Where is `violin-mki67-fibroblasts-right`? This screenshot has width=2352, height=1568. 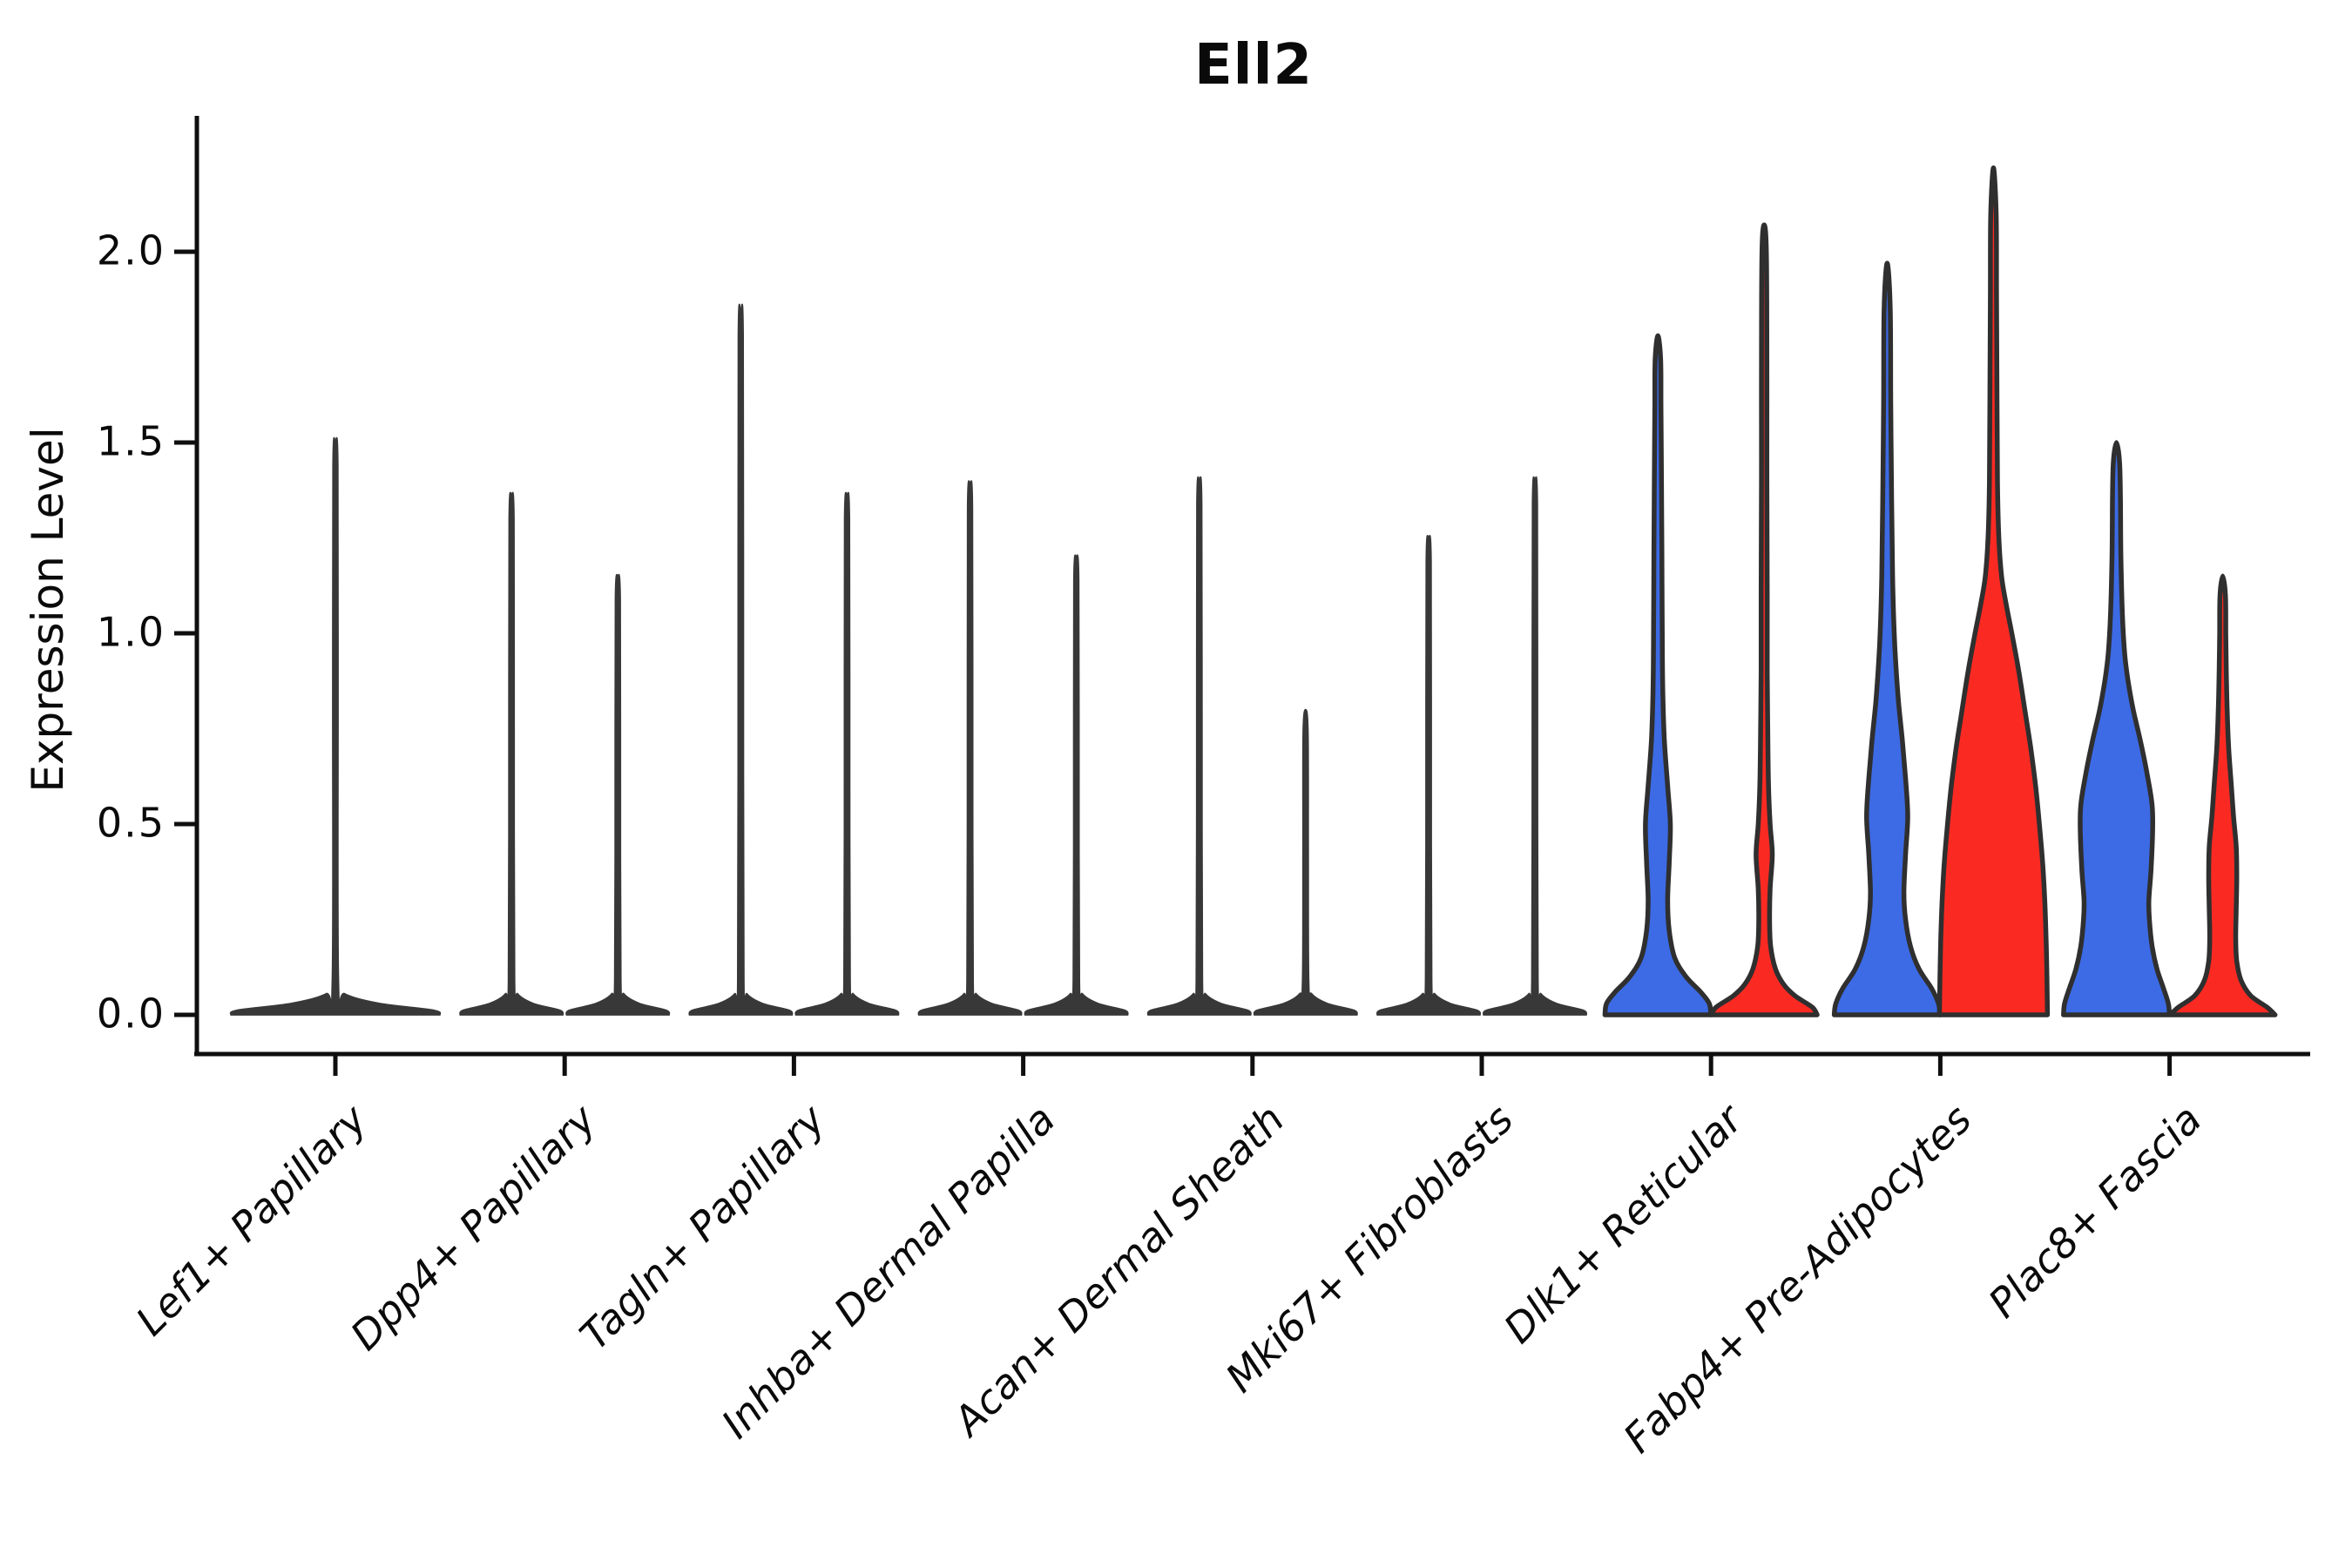 violin-mki67-fibroblasts-right is located at coordinates (1535, 746).